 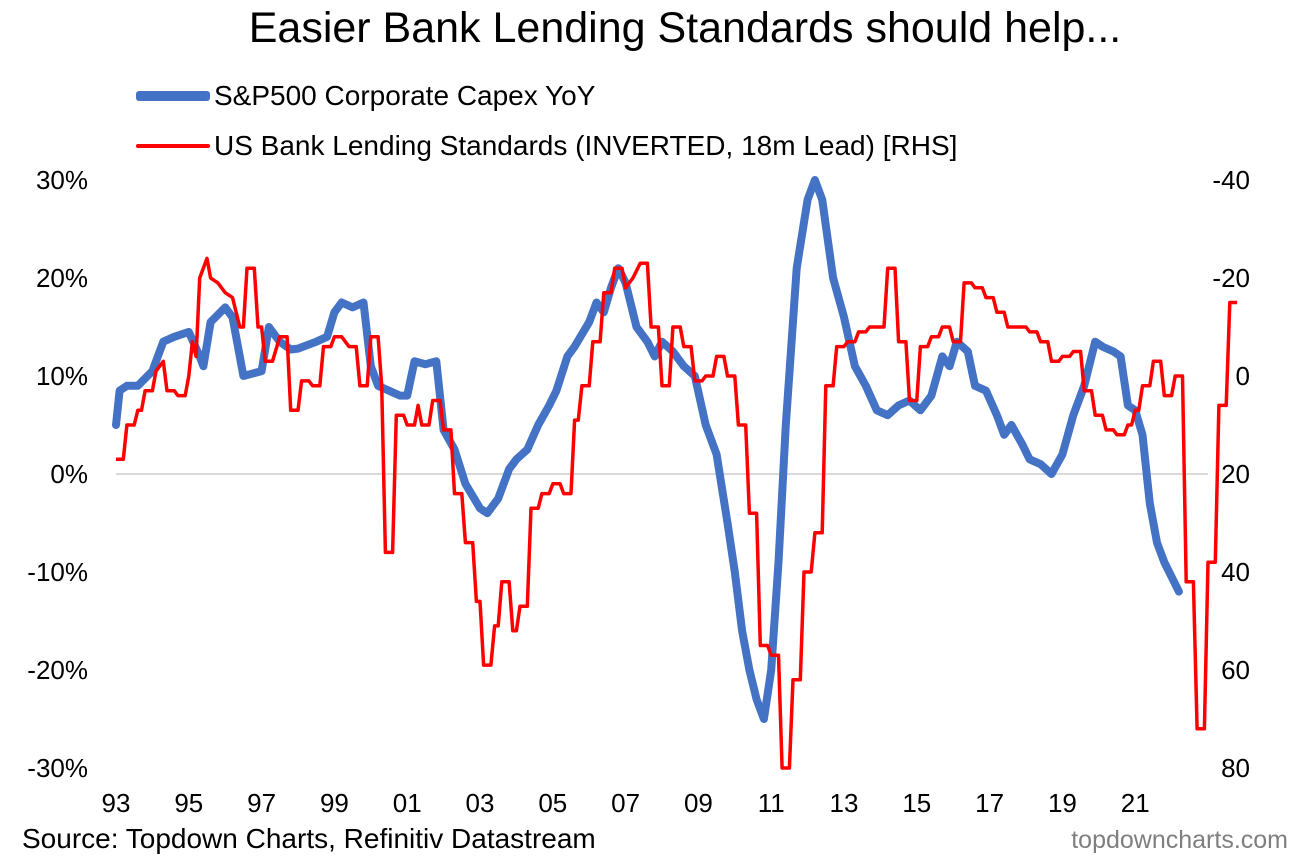 I want to click on x-tick-label: 93, so click(x=116, y=803).